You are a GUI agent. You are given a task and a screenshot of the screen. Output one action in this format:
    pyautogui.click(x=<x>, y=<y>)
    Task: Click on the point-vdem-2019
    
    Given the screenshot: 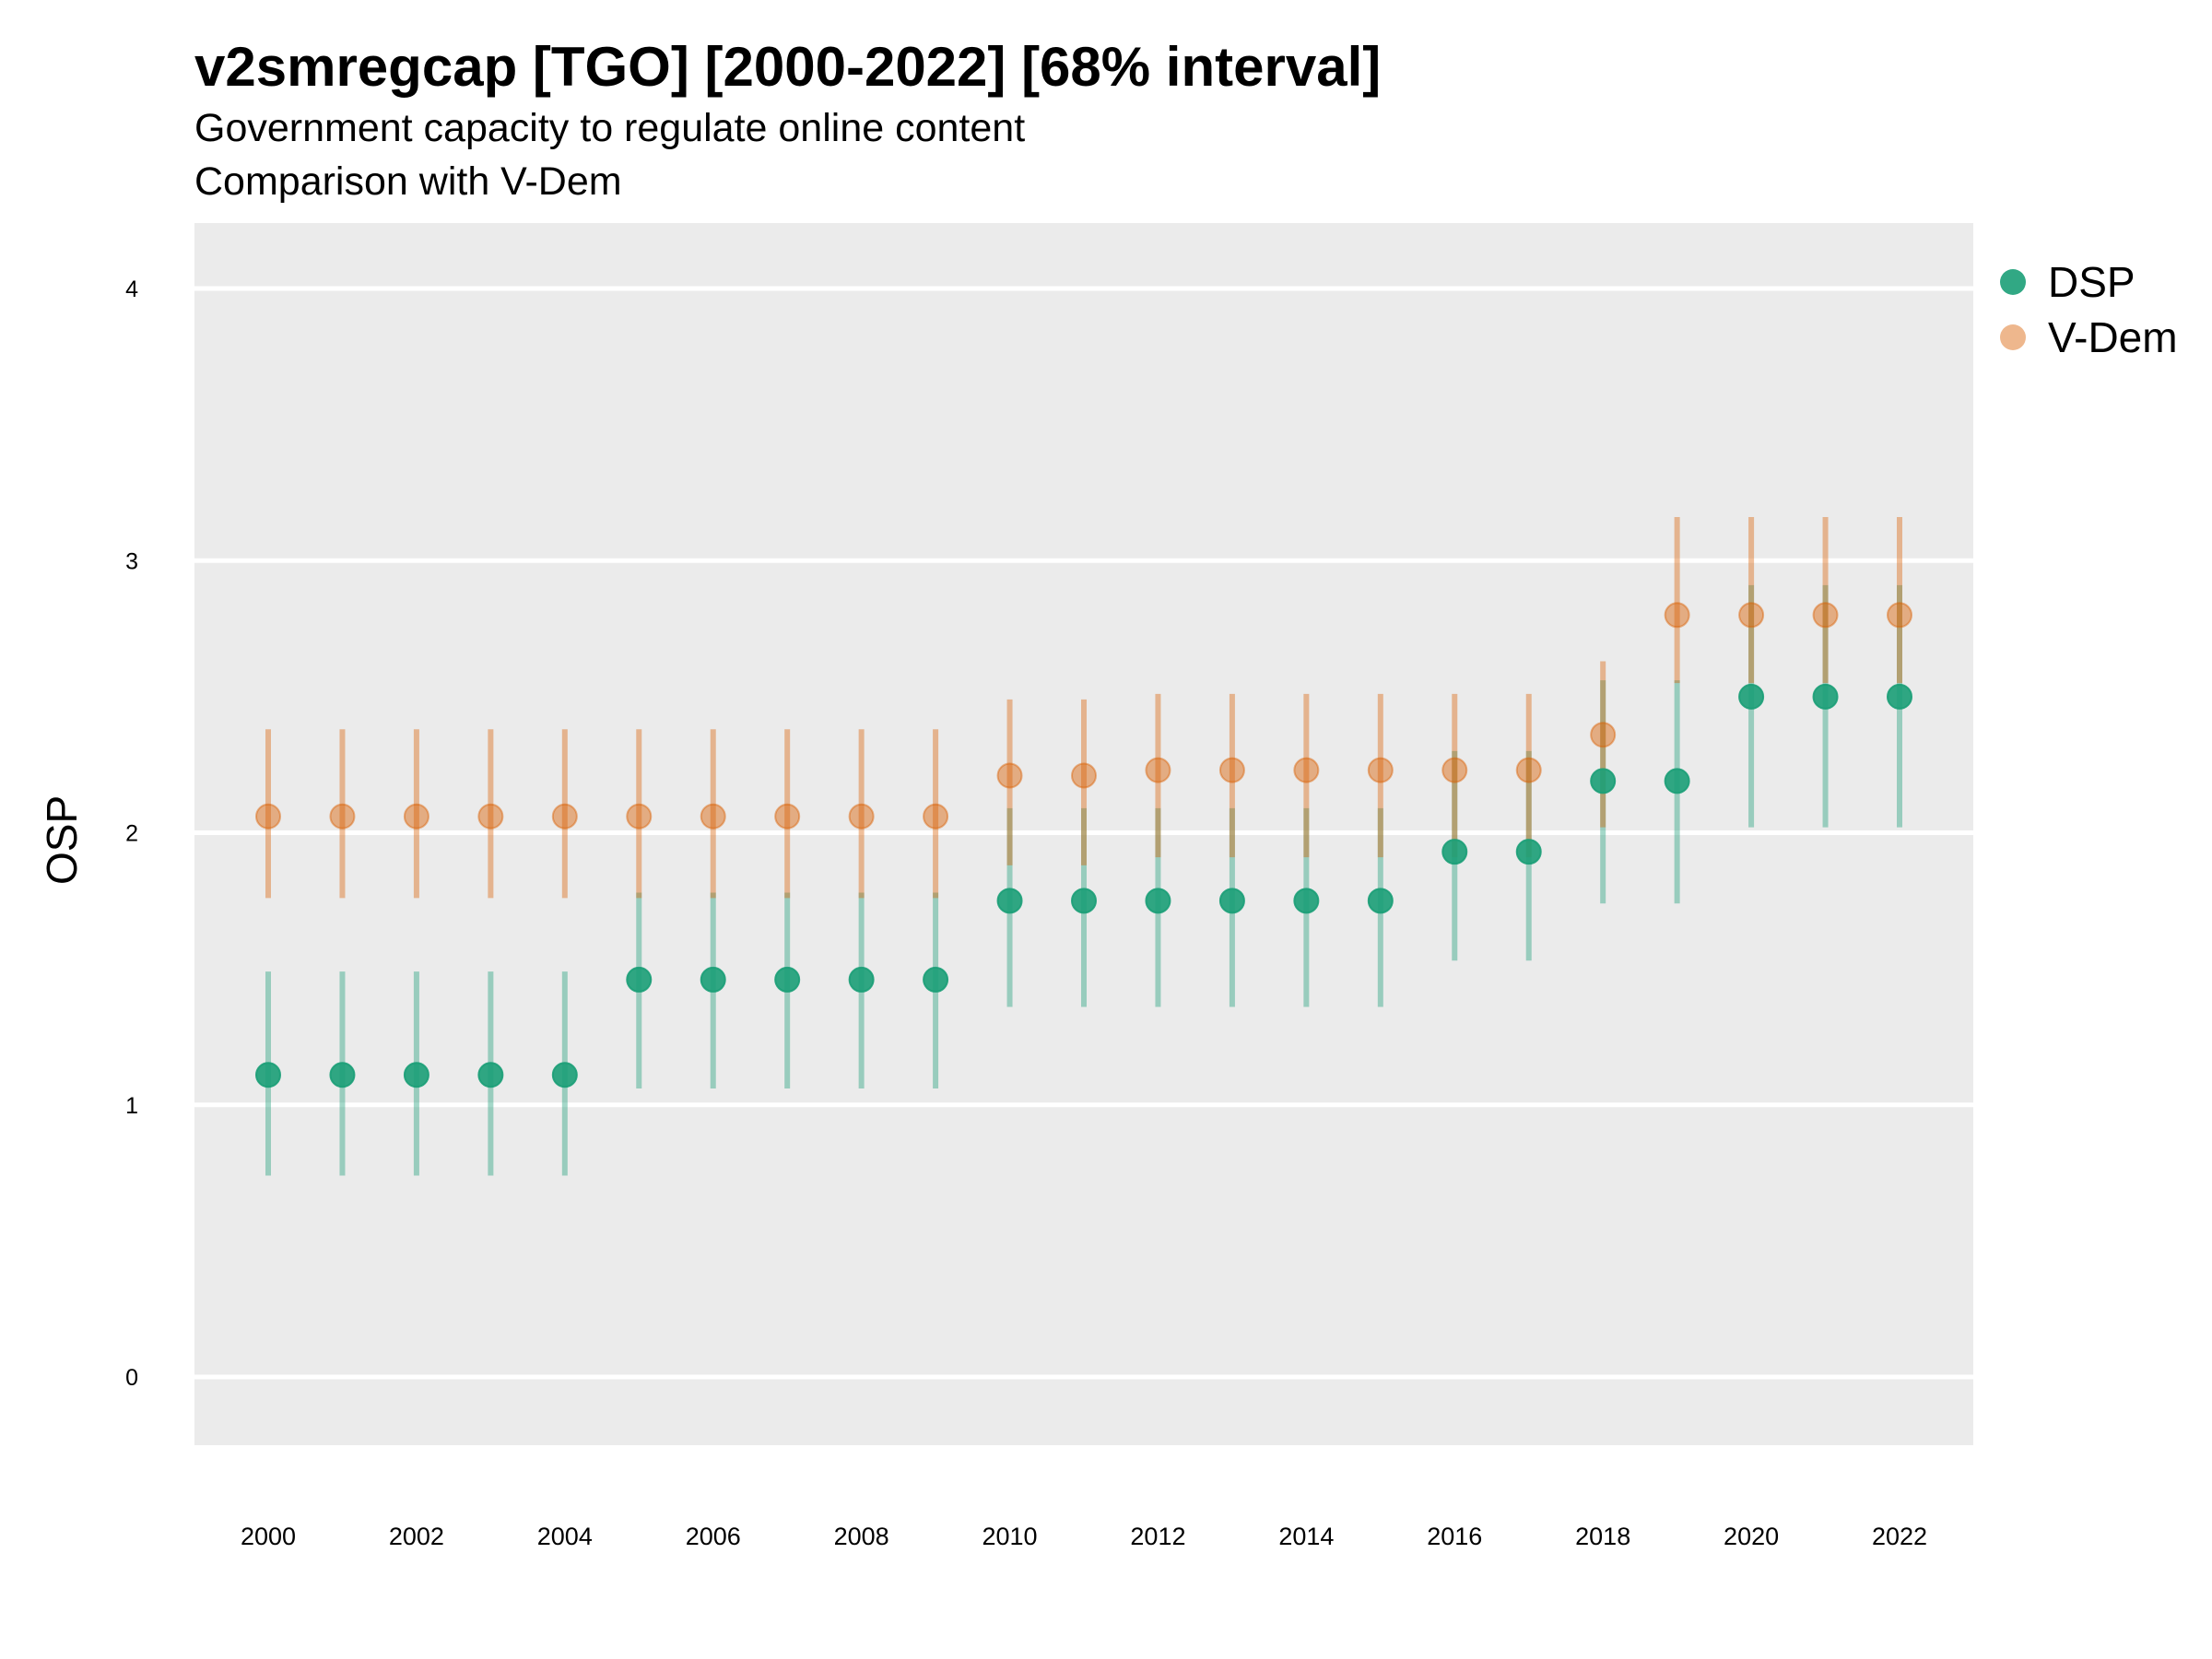 What is the action you would take?
    pyautogui.click(x=1677, y=615)
    